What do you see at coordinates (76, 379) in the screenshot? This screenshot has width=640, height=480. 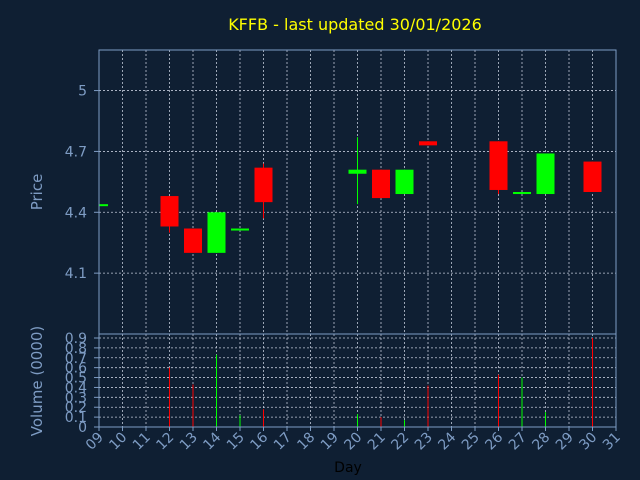 I see `volume-tick-label: 0.5` at bounding box center [76, 379].